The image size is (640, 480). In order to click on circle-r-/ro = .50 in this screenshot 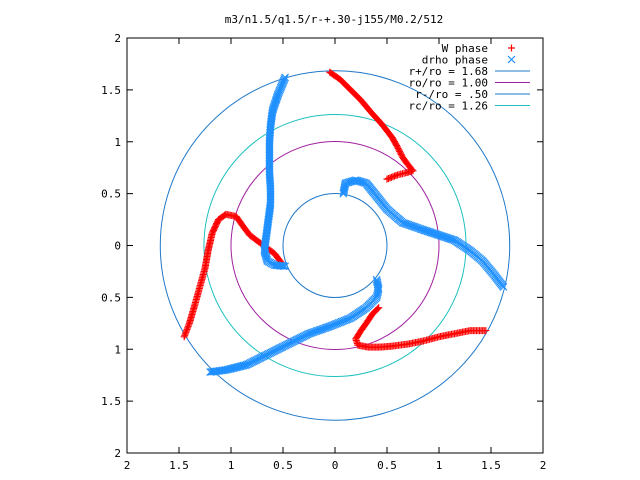, I will do `click(335, 245)`.